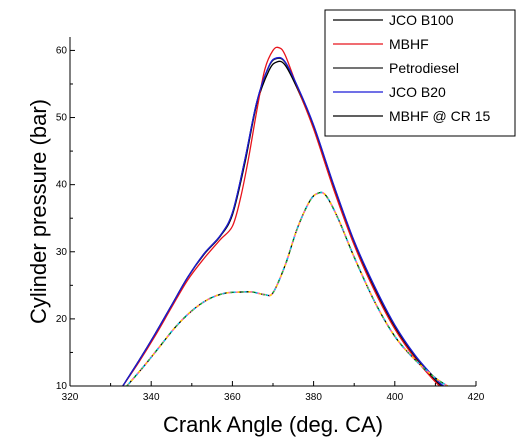 This screenshot has width=518, height=446. Describe the element at coordinates (62, 386) in the screenshot. I see `y-tick-label: 10` at that location.